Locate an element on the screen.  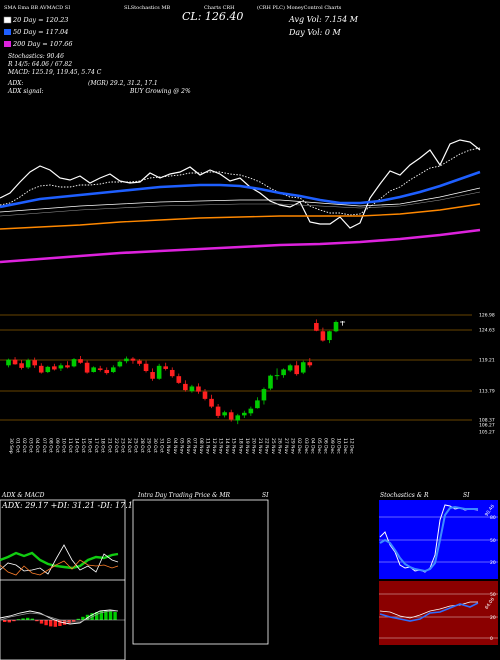
date-label: 07 Nov is located at coordinates (194, 446).